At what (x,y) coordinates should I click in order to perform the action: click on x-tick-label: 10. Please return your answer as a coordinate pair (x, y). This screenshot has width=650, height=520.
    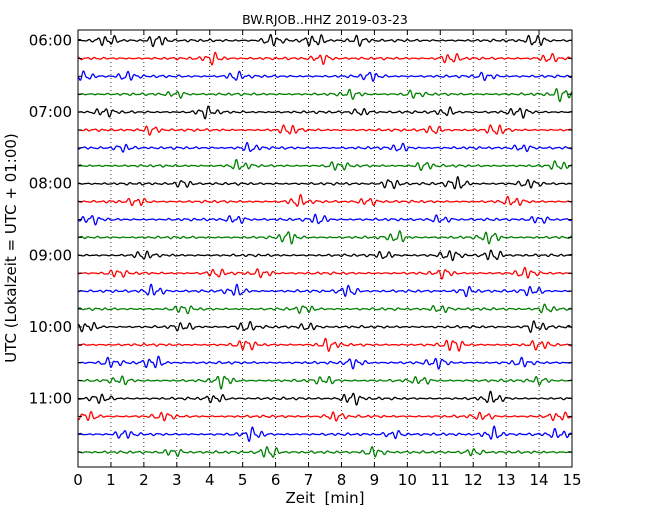
    Looking at the image, I should click on (407, 480).